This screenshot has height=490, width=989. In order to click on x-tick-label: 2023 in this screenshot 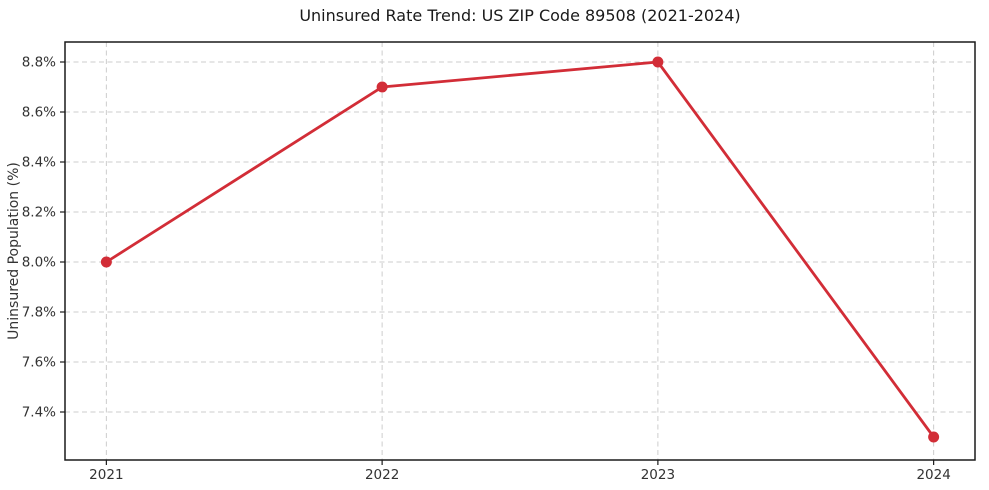, I will do `click(658, 475)`.